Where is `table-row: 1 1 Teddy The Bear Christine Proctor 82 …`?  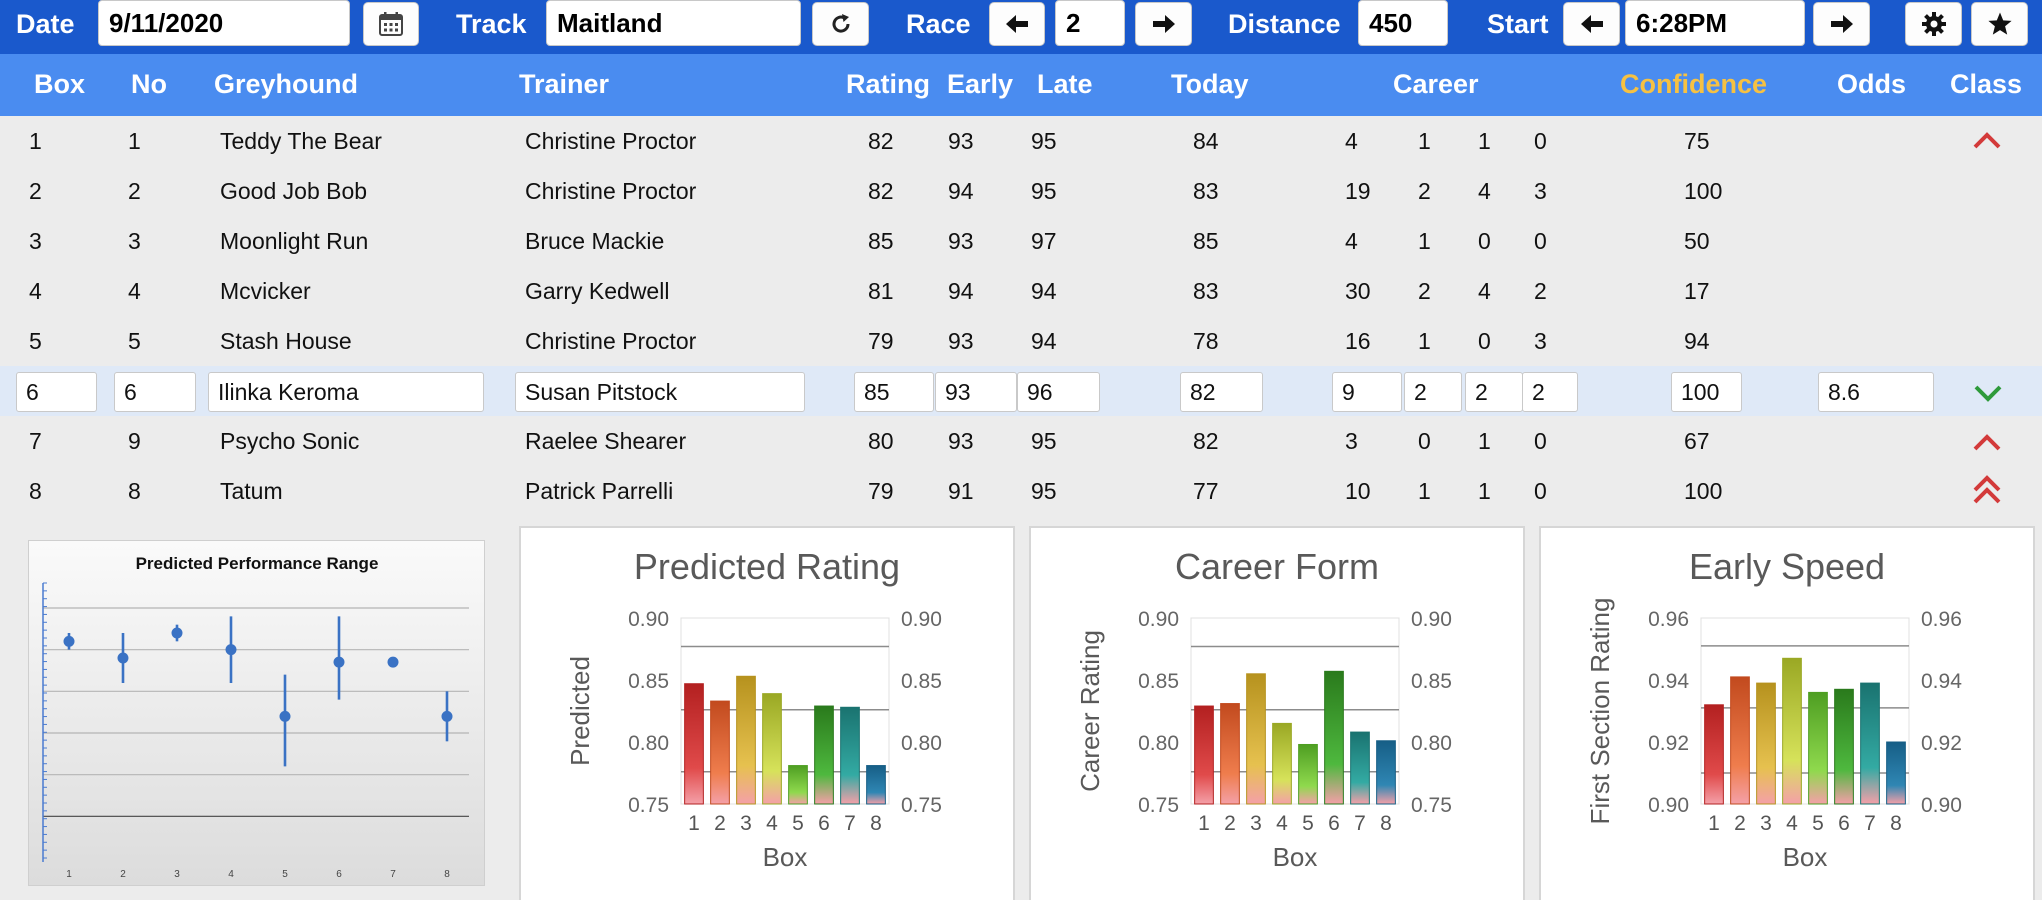
table-row: 1 1 Teddy The Bear Christine Proctor 82 … is located at coordinates (1021, 141).